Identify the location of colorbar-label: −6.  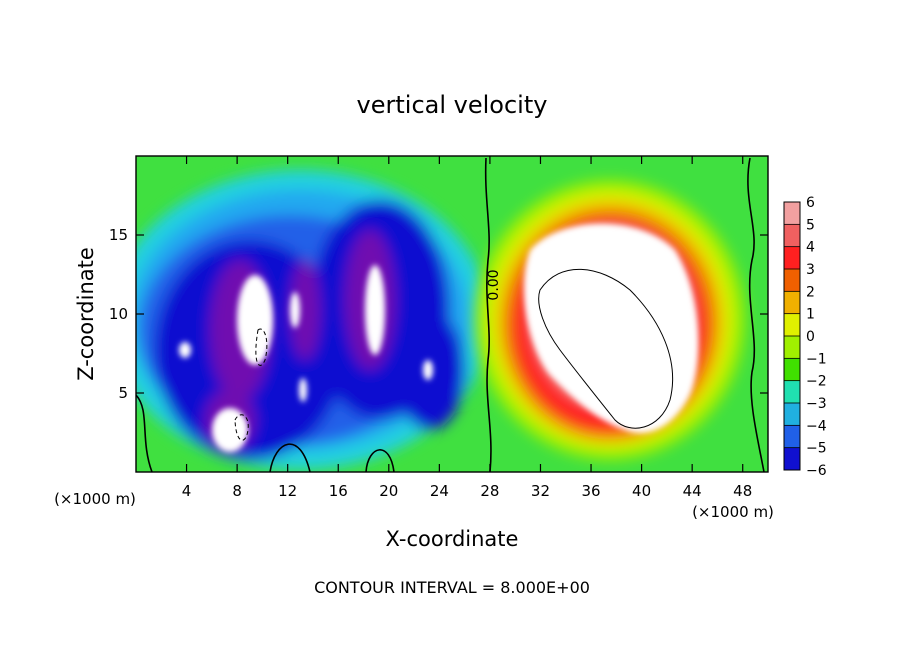
(816, 471).